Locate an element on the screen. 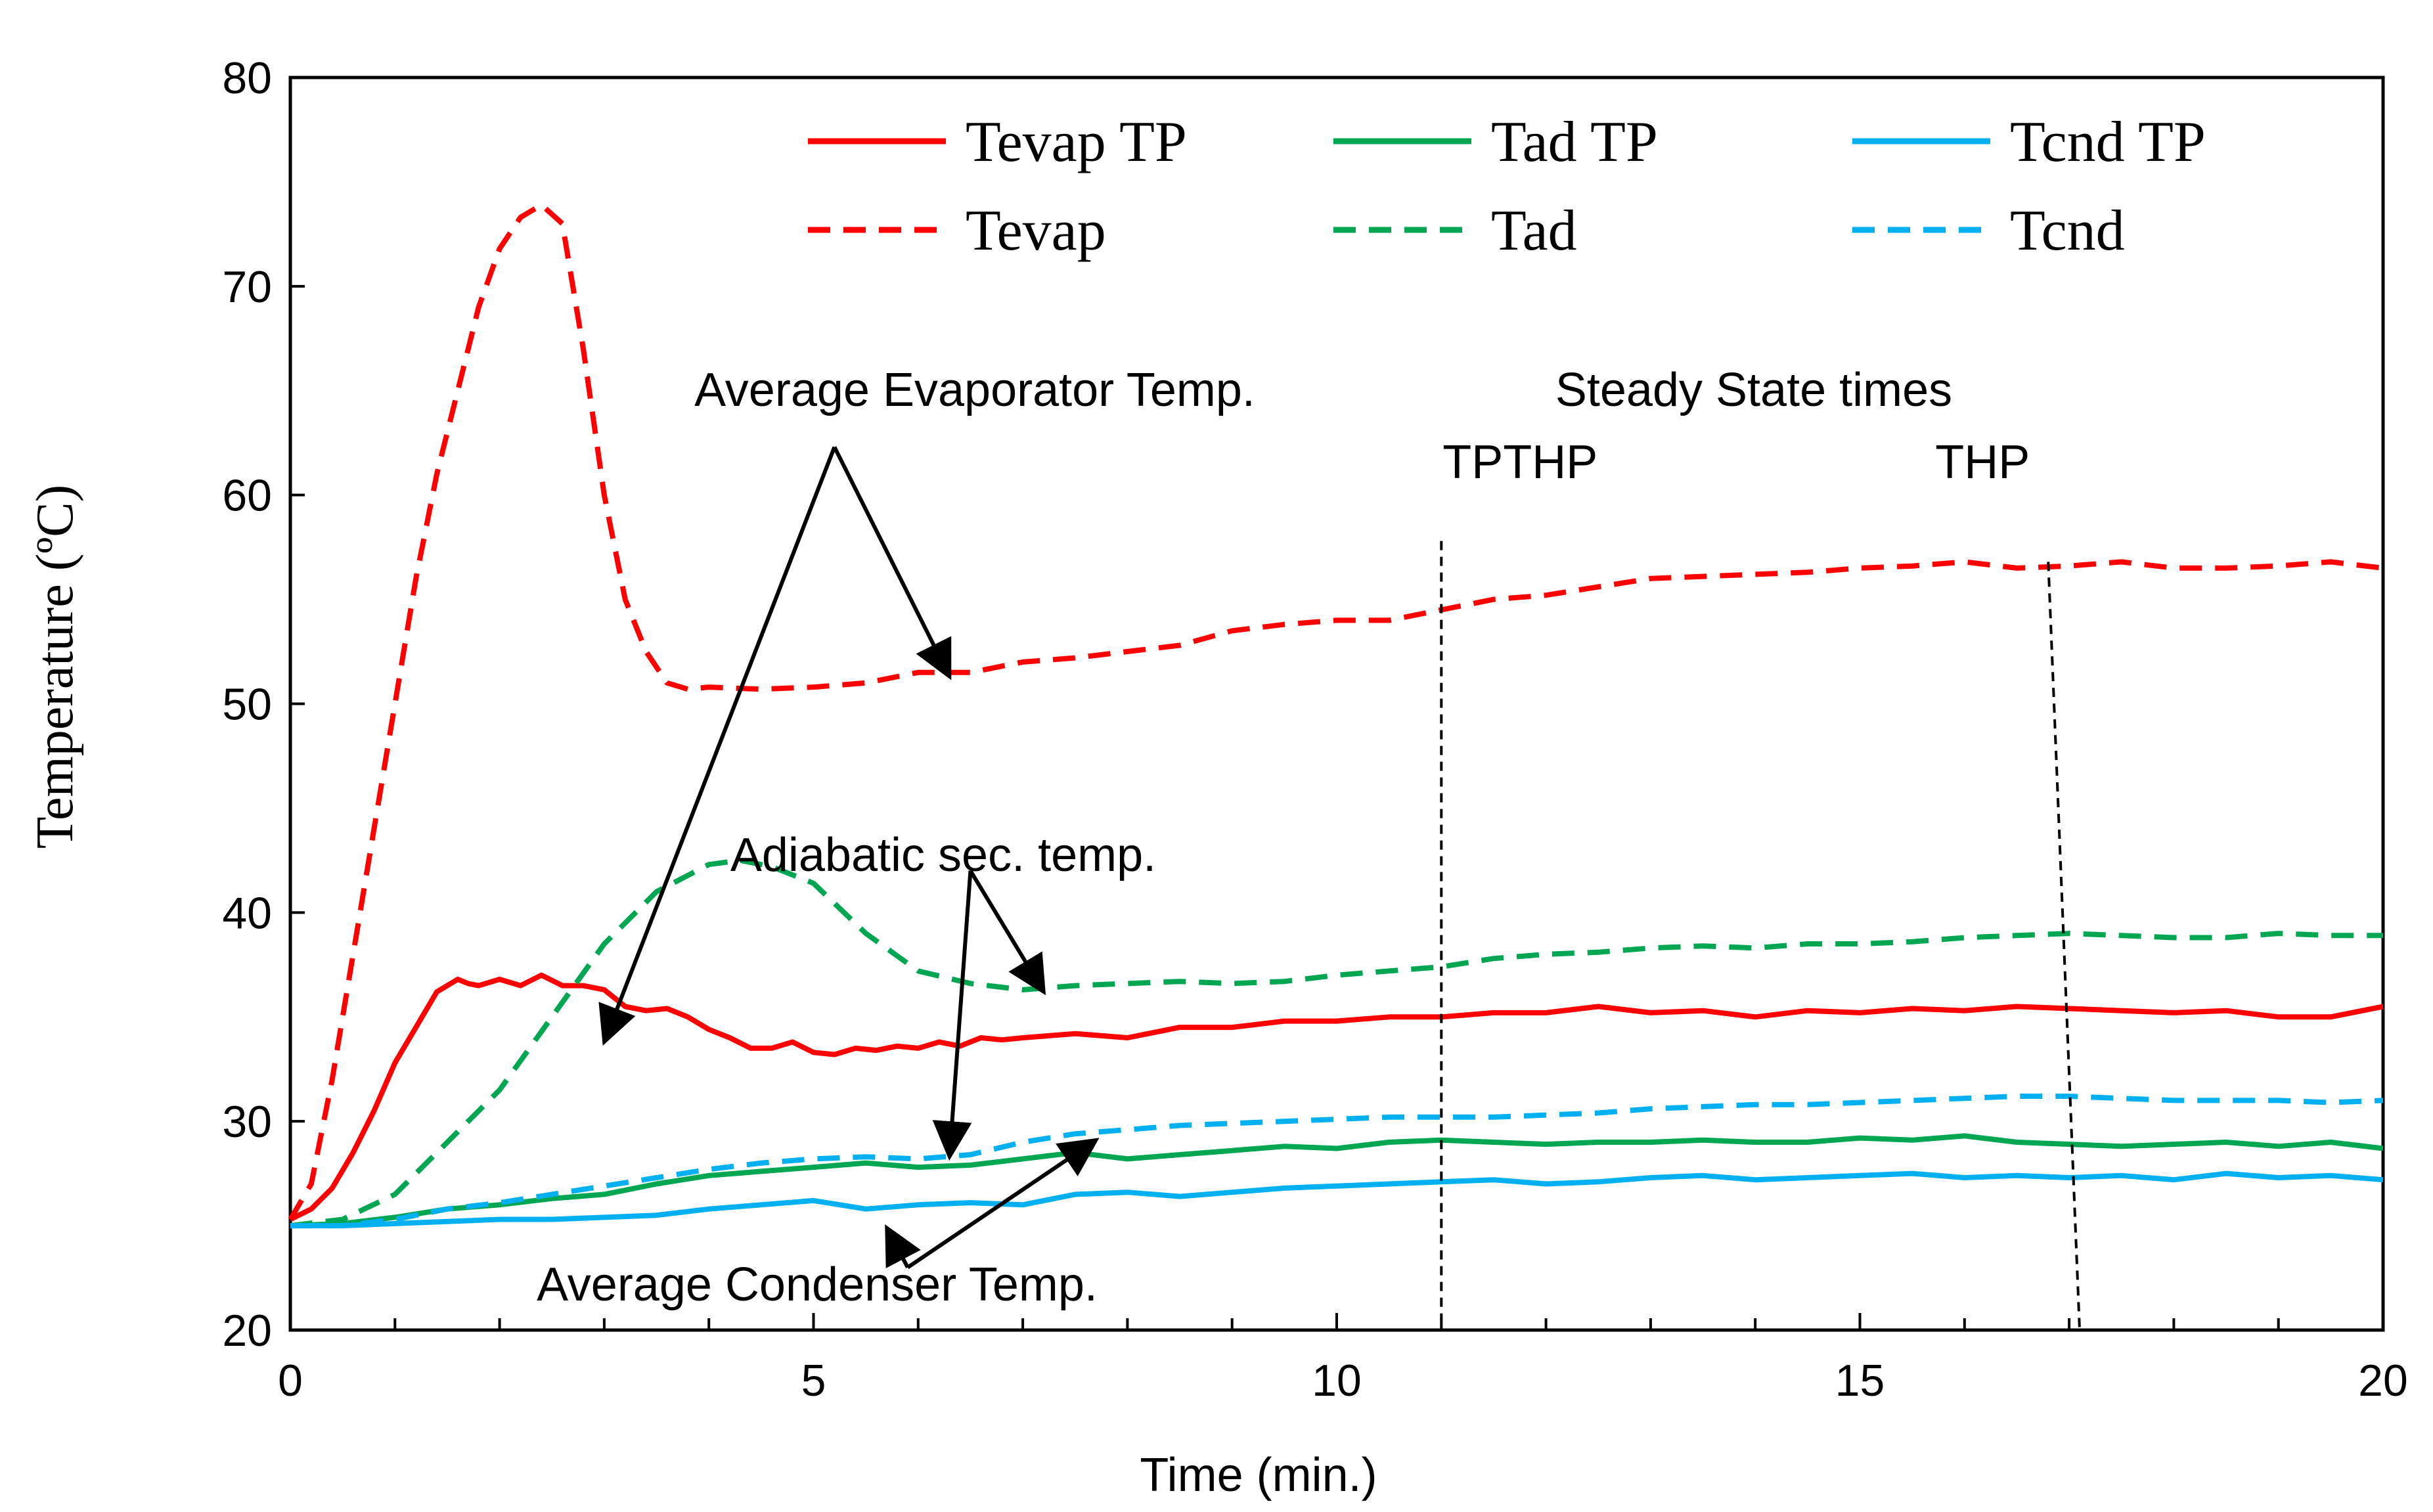  legend: Tevap TP Tad TP Tcnd TP Tevap Tad Tcnd is located at coordinates (1507, 187).